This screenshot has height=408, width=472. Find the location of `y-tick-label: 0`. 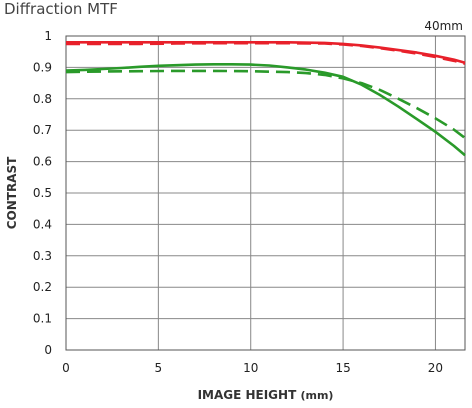

y-tick-label: 0 is located at coordinates (48, 350).